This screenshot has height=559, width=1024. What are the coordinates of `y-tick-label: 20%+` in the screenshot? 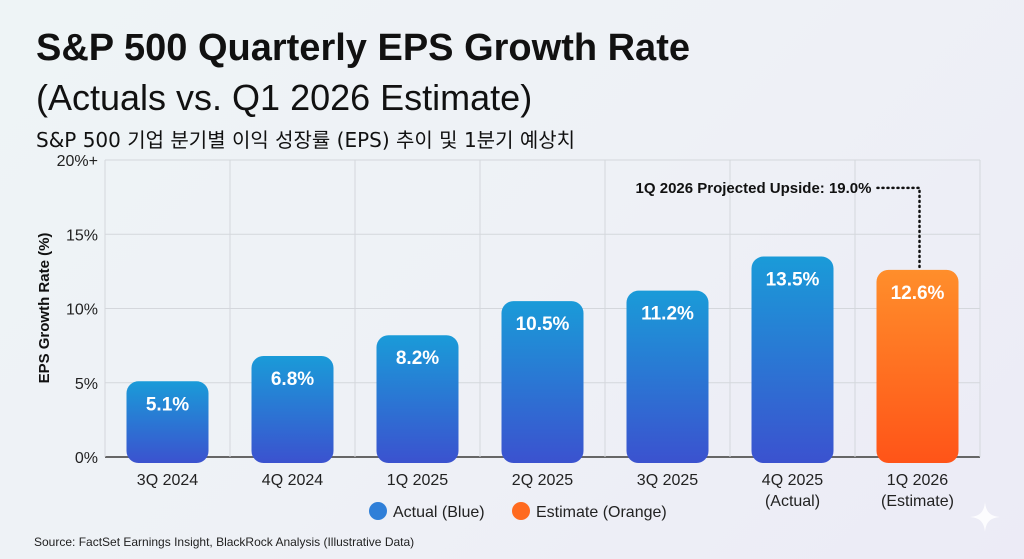 It's located at (77, 161).